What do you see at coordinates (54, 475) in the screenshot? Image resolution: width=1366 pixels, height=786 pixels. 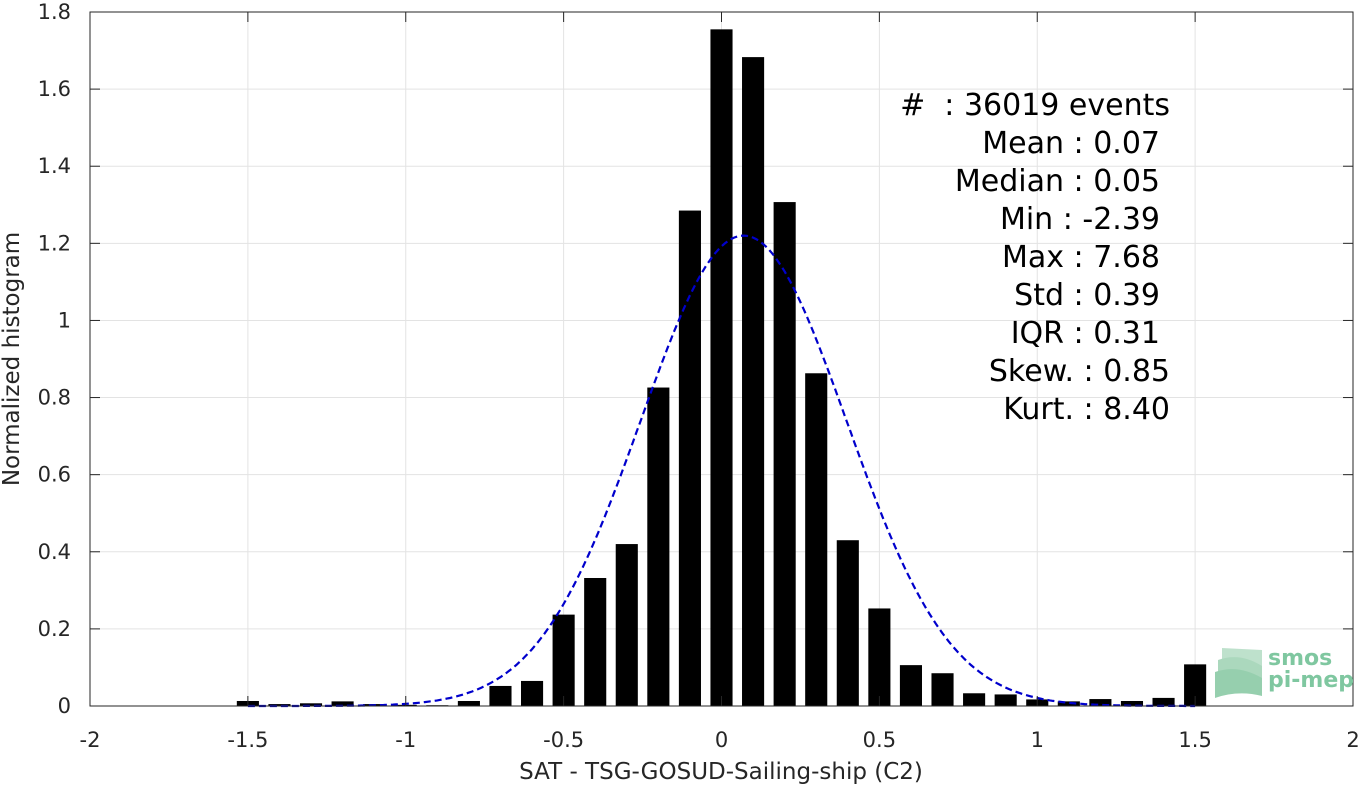 I see `y-tick-label: 0.6` at bounding box center [54, 475].